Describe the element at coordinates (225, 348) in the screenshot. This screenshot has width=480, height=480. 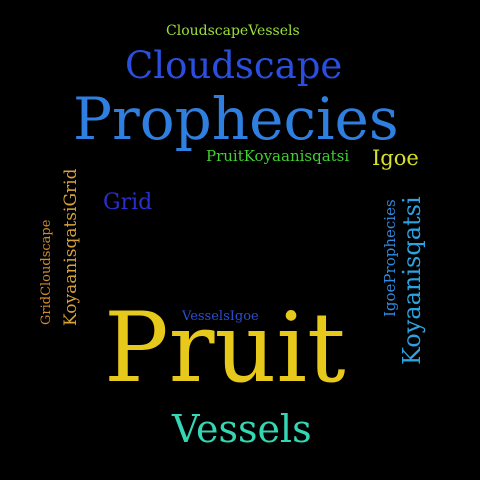
I see `word-pruit: Pruit` at that location.